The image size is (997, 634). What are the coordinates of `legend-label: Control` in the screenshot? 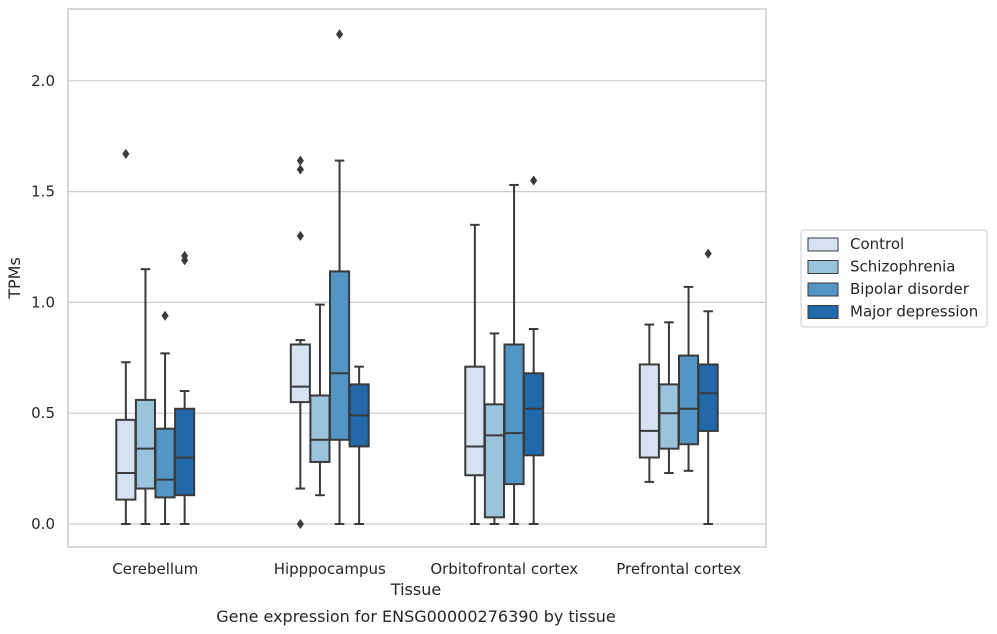 It's located at (877, 244).